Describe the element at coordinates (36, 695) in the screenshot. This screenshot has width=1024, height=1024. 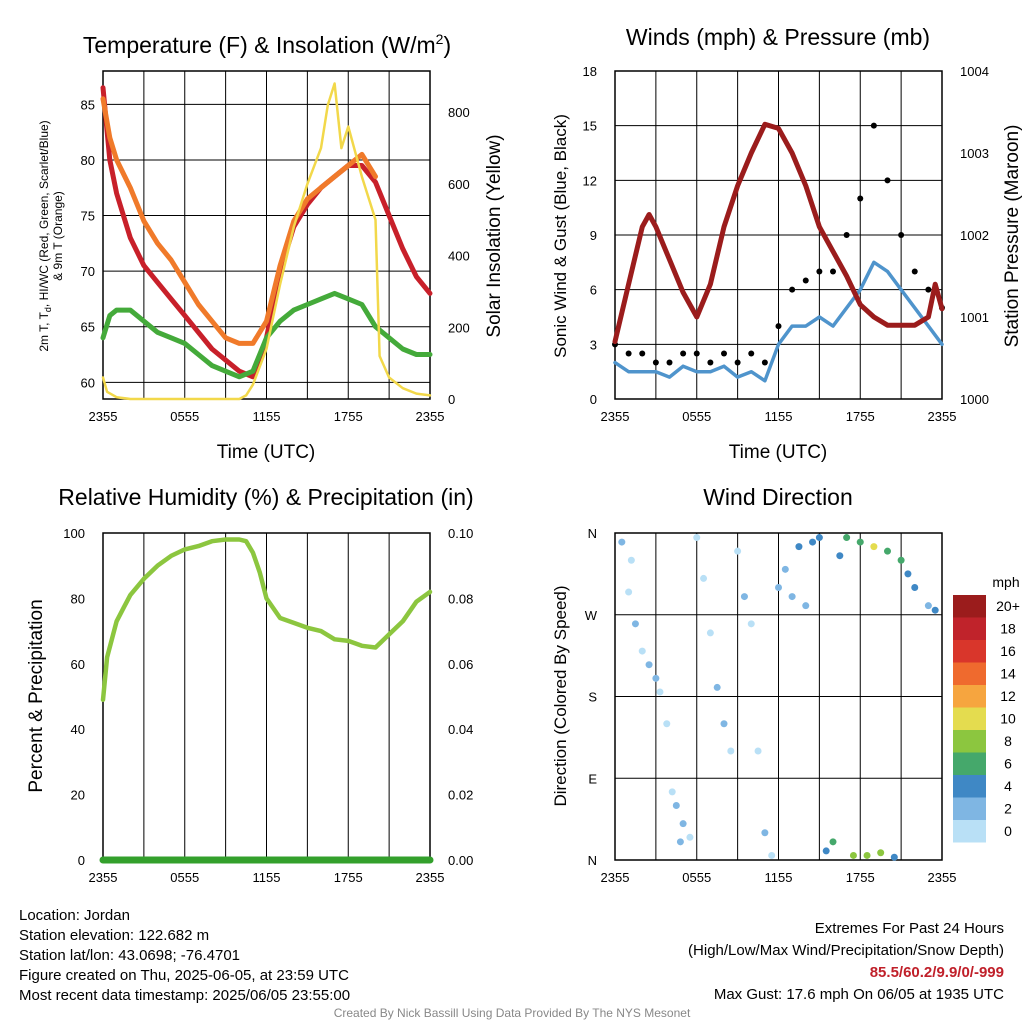
I see `humidity-ylabel: Percent & Precipitation` at that location.